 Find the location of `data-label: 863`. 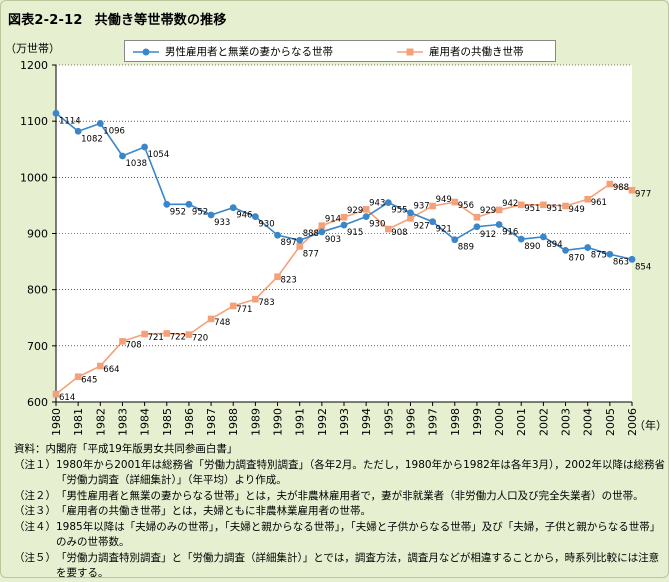

data-label: 863 is located at coordinates (621, 262).